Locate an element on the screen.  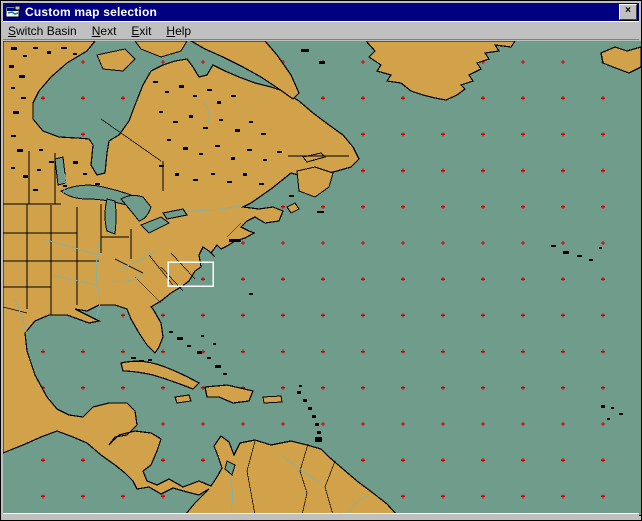
window-bottom-edge is located at coordinates (321, 515).